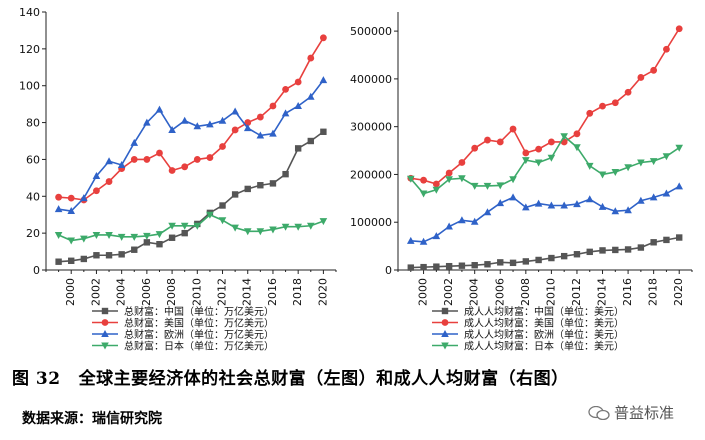 The height and width of the screenshot is (440, 705). I want to click on series-square, so click(545, 252).